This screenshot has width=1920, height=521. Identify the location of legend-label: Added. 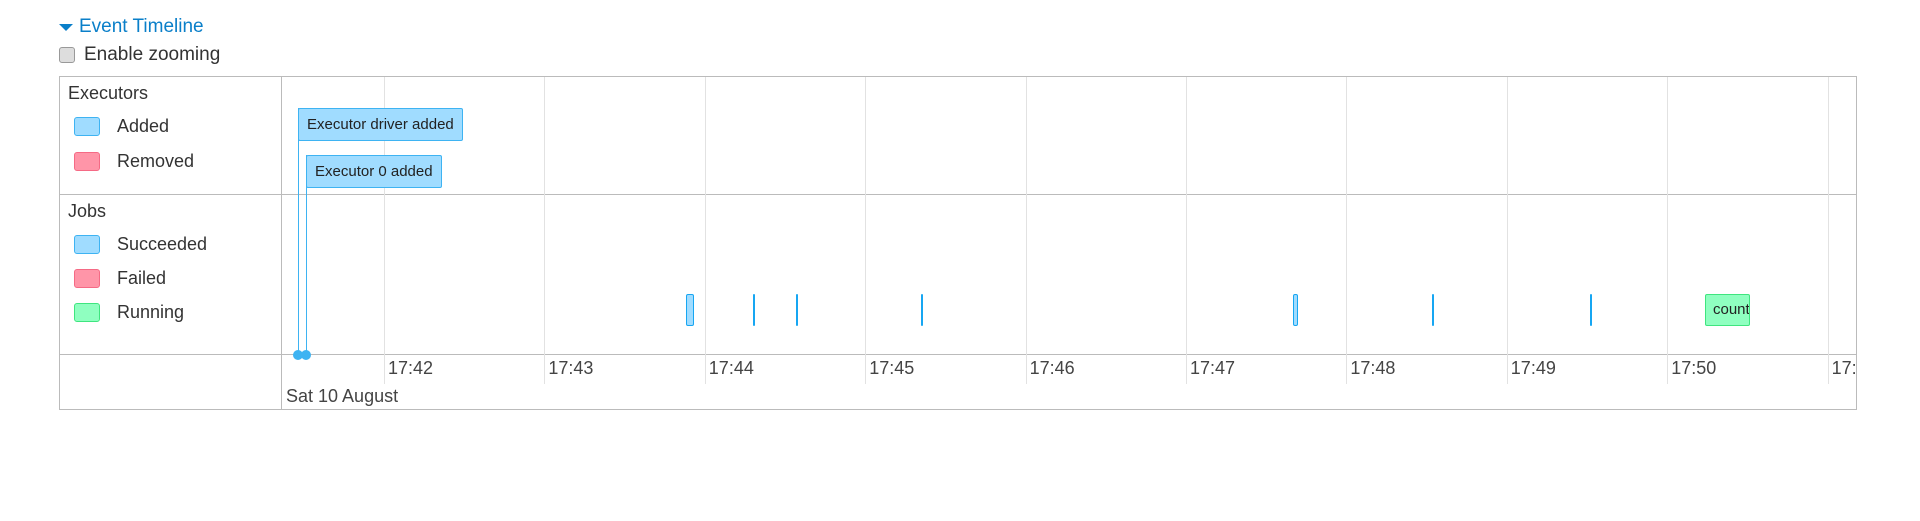
(143, 126).